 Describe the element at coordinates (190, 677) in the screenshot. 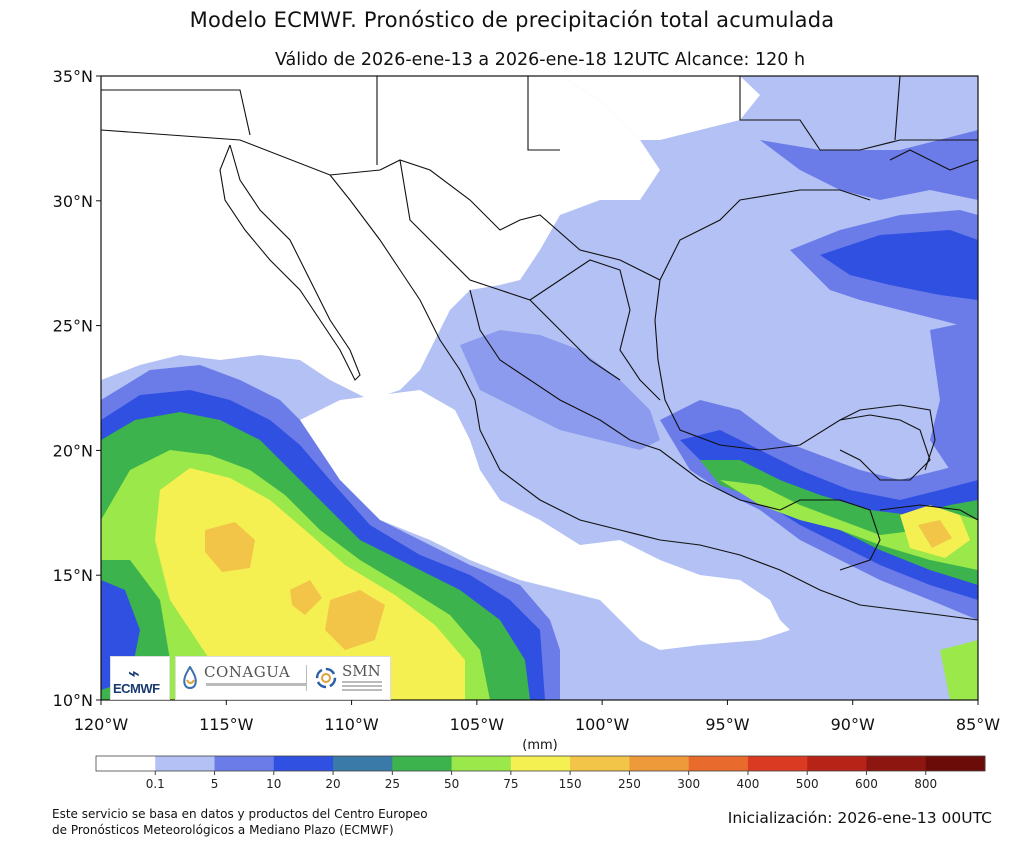

I see `conagua-drop-icon` at that location.